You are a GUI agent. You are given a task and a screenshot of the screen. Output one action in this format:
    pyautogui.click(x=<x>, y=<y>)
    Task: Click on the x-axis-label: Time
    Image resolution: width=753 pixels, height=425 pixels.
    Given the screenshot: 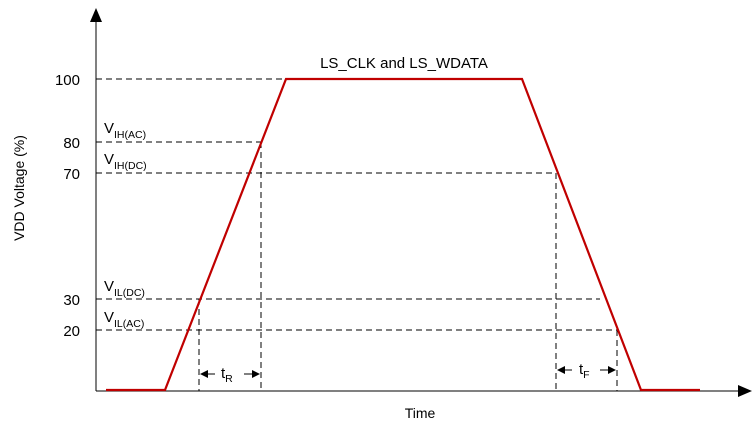 What is the action you would take?
    pyautogui.click(x=420, y=413)
    